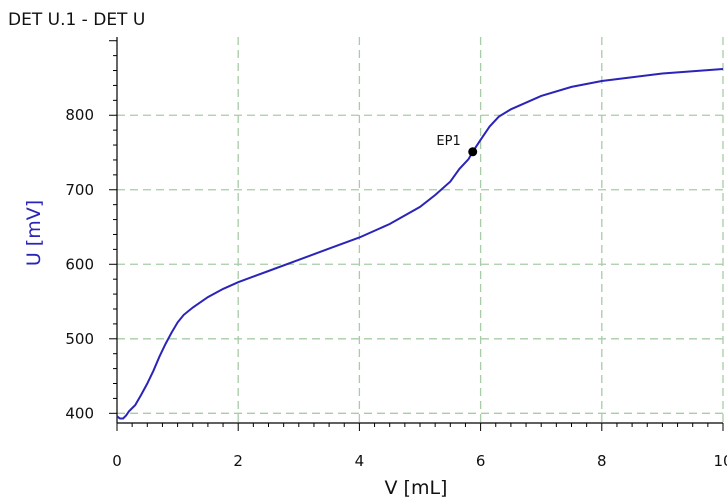  What do you see at coordinates (79, 115) in the screenshot?
I see `y-tick-label: 800` at bounding box center [79, 115].